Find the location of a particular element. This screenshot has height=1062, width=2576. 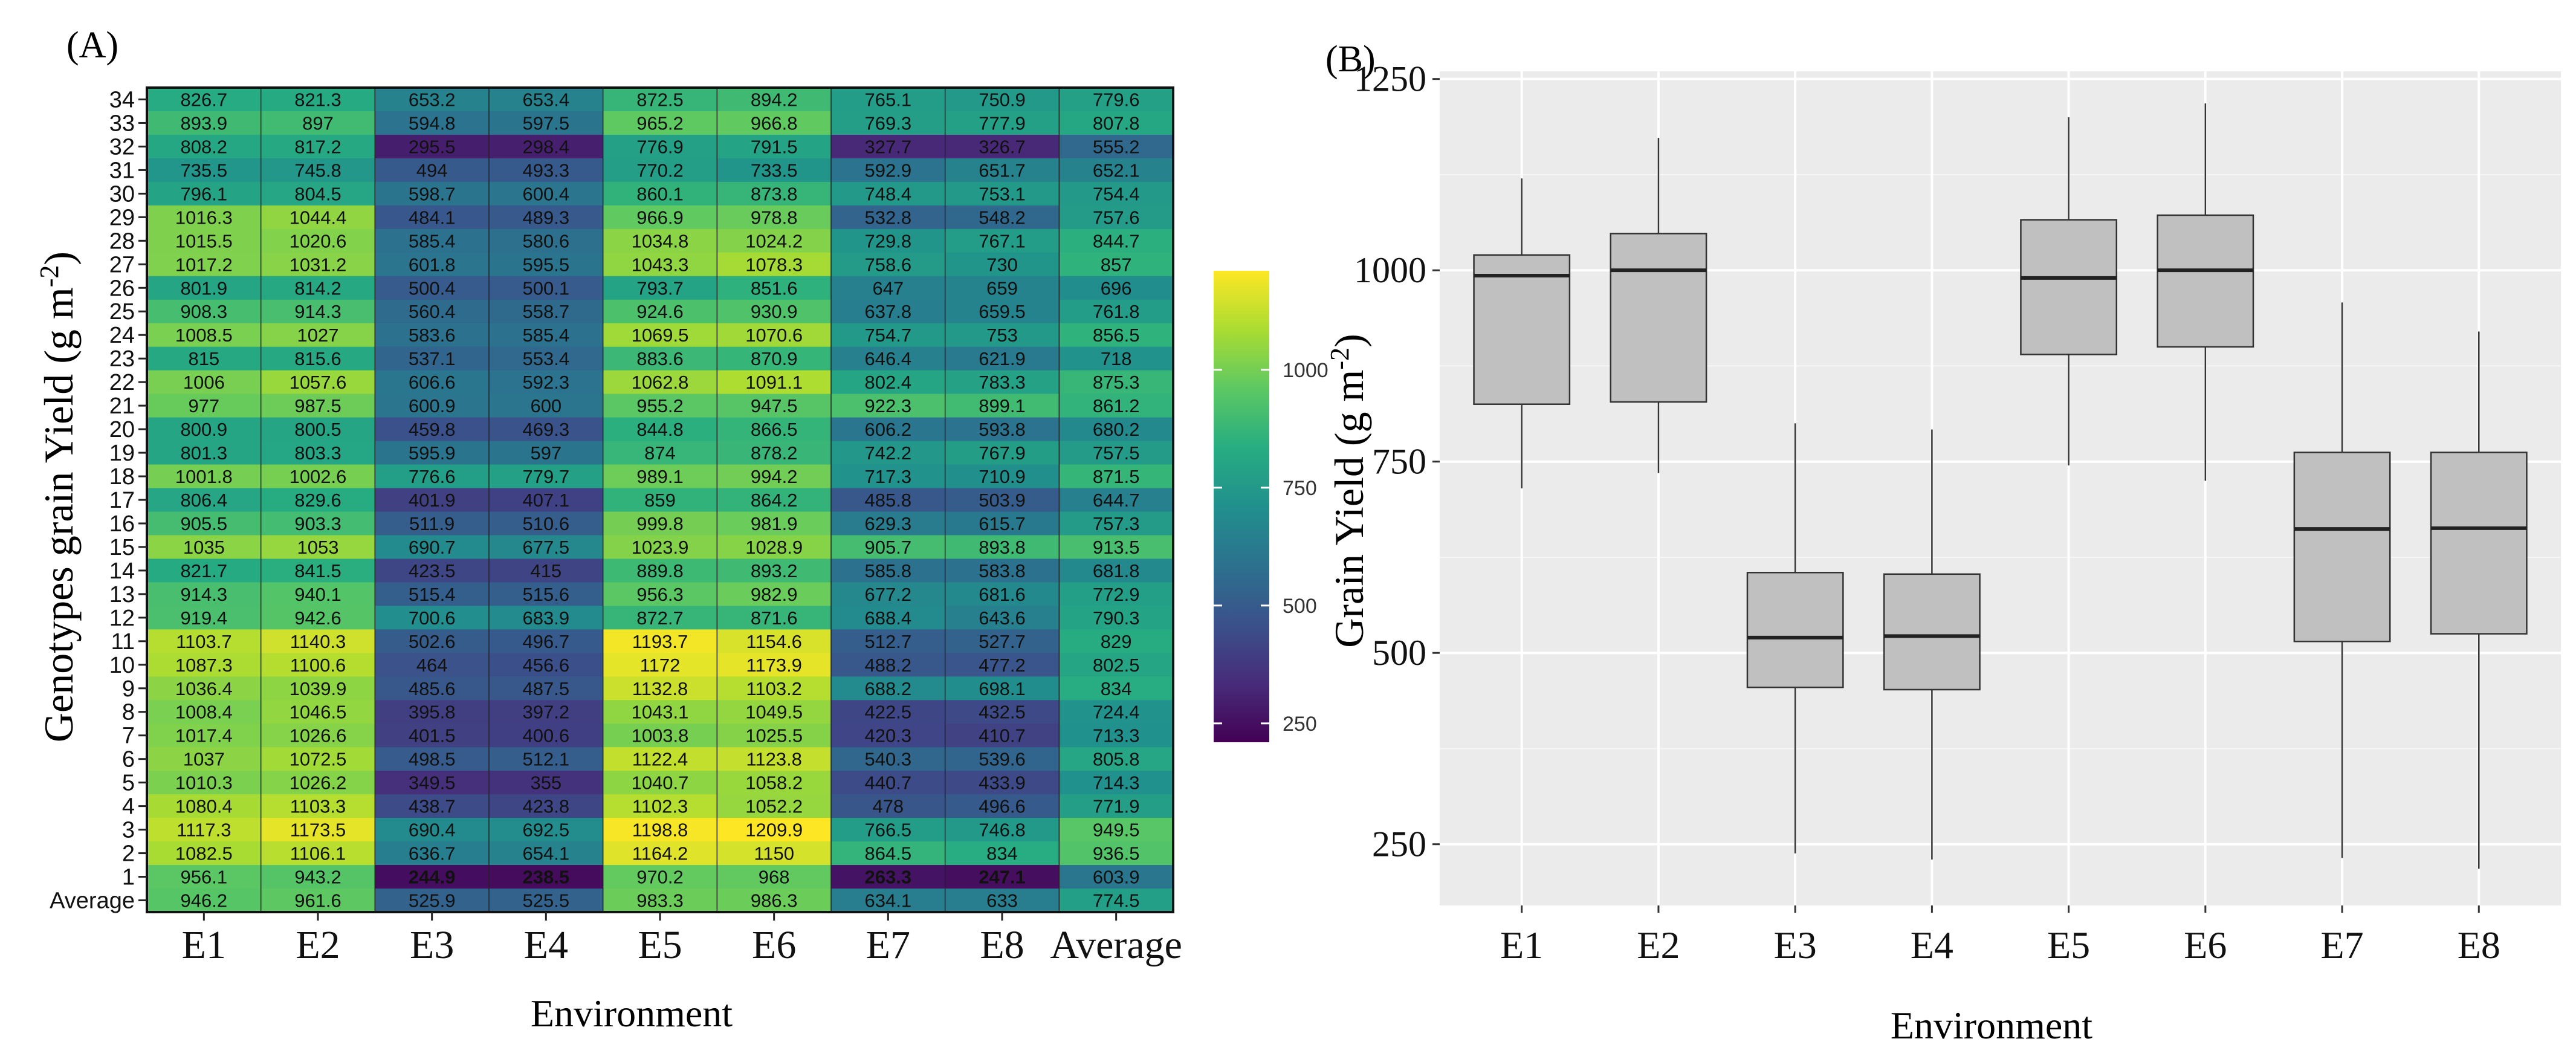

heatmap-cell-label: 349.5 is located at coordinates (432, 783).